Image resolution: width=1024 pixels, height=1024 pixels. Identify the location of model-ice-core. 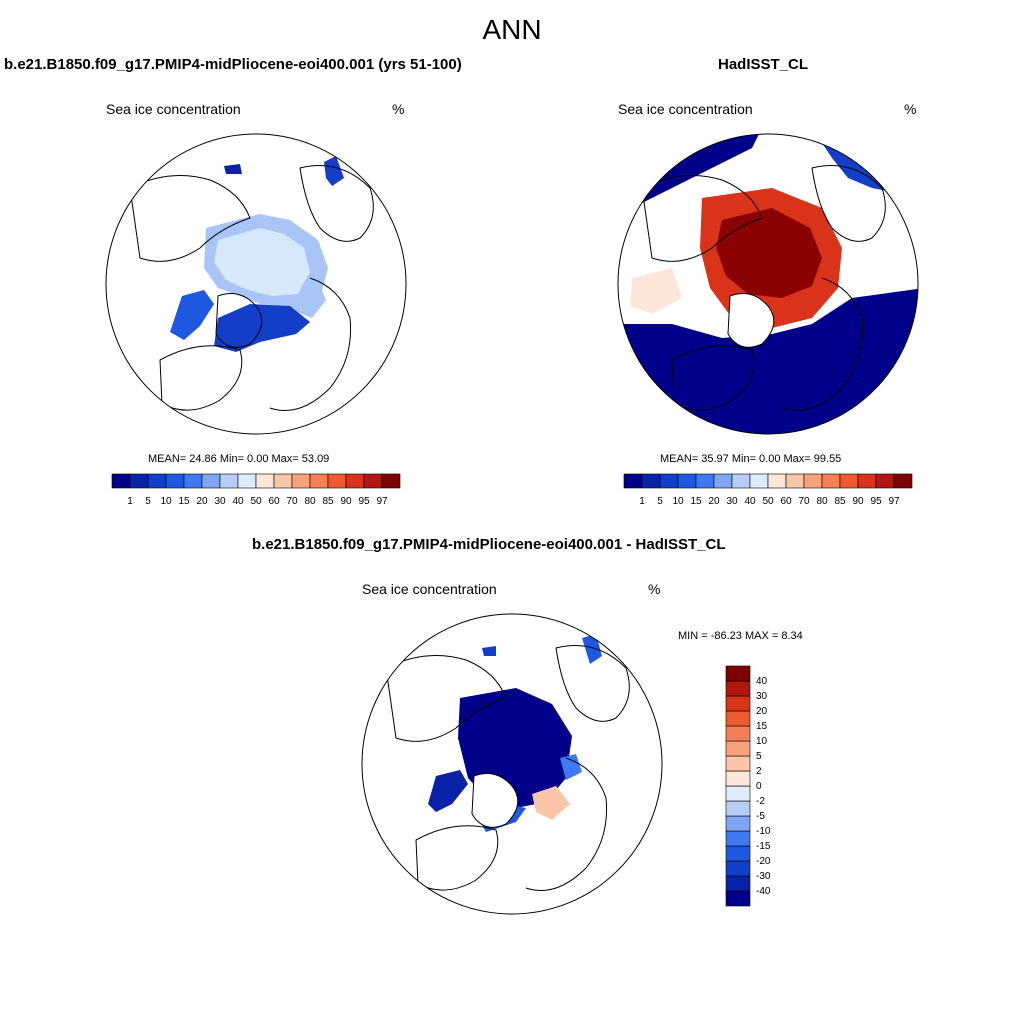
(262, 262).